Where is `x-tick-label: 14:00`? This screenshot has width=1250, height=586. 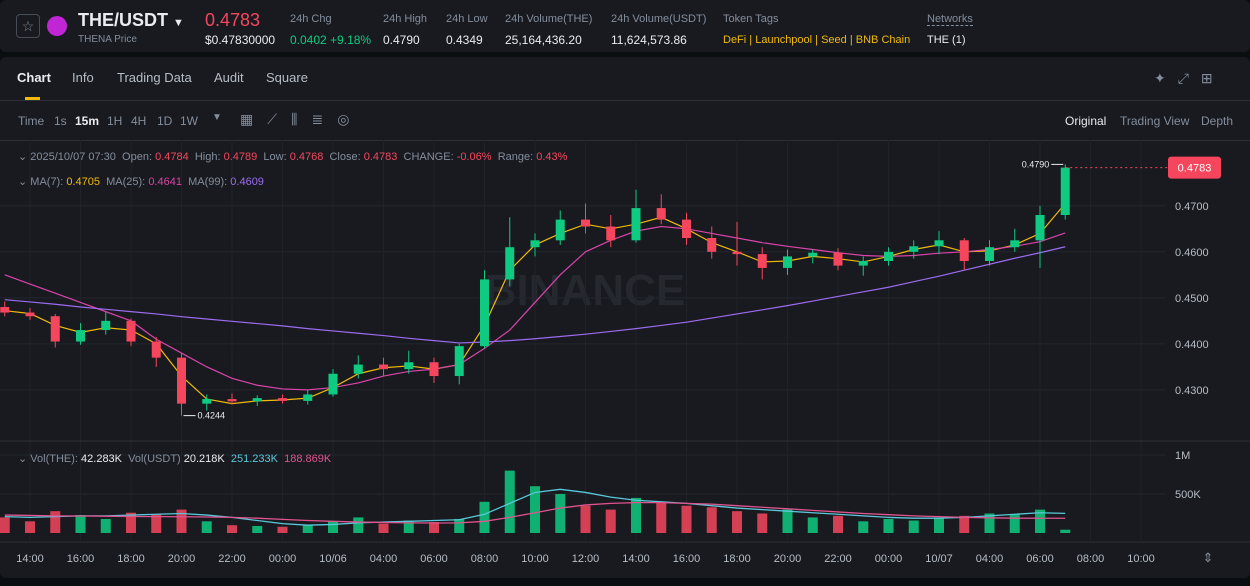
x-tick-label: 14:00 is located at coordinates (30, 559).